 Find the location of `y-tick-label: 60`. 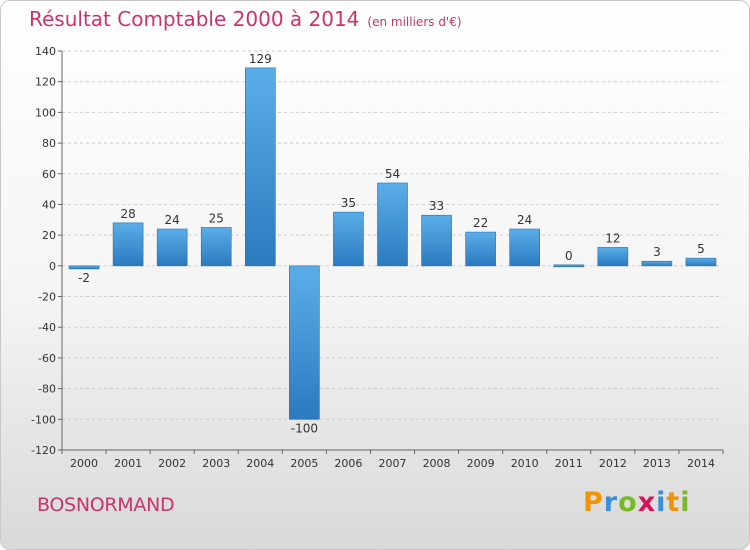

y-tick-label: 60 is located at coordinates (49, 174).